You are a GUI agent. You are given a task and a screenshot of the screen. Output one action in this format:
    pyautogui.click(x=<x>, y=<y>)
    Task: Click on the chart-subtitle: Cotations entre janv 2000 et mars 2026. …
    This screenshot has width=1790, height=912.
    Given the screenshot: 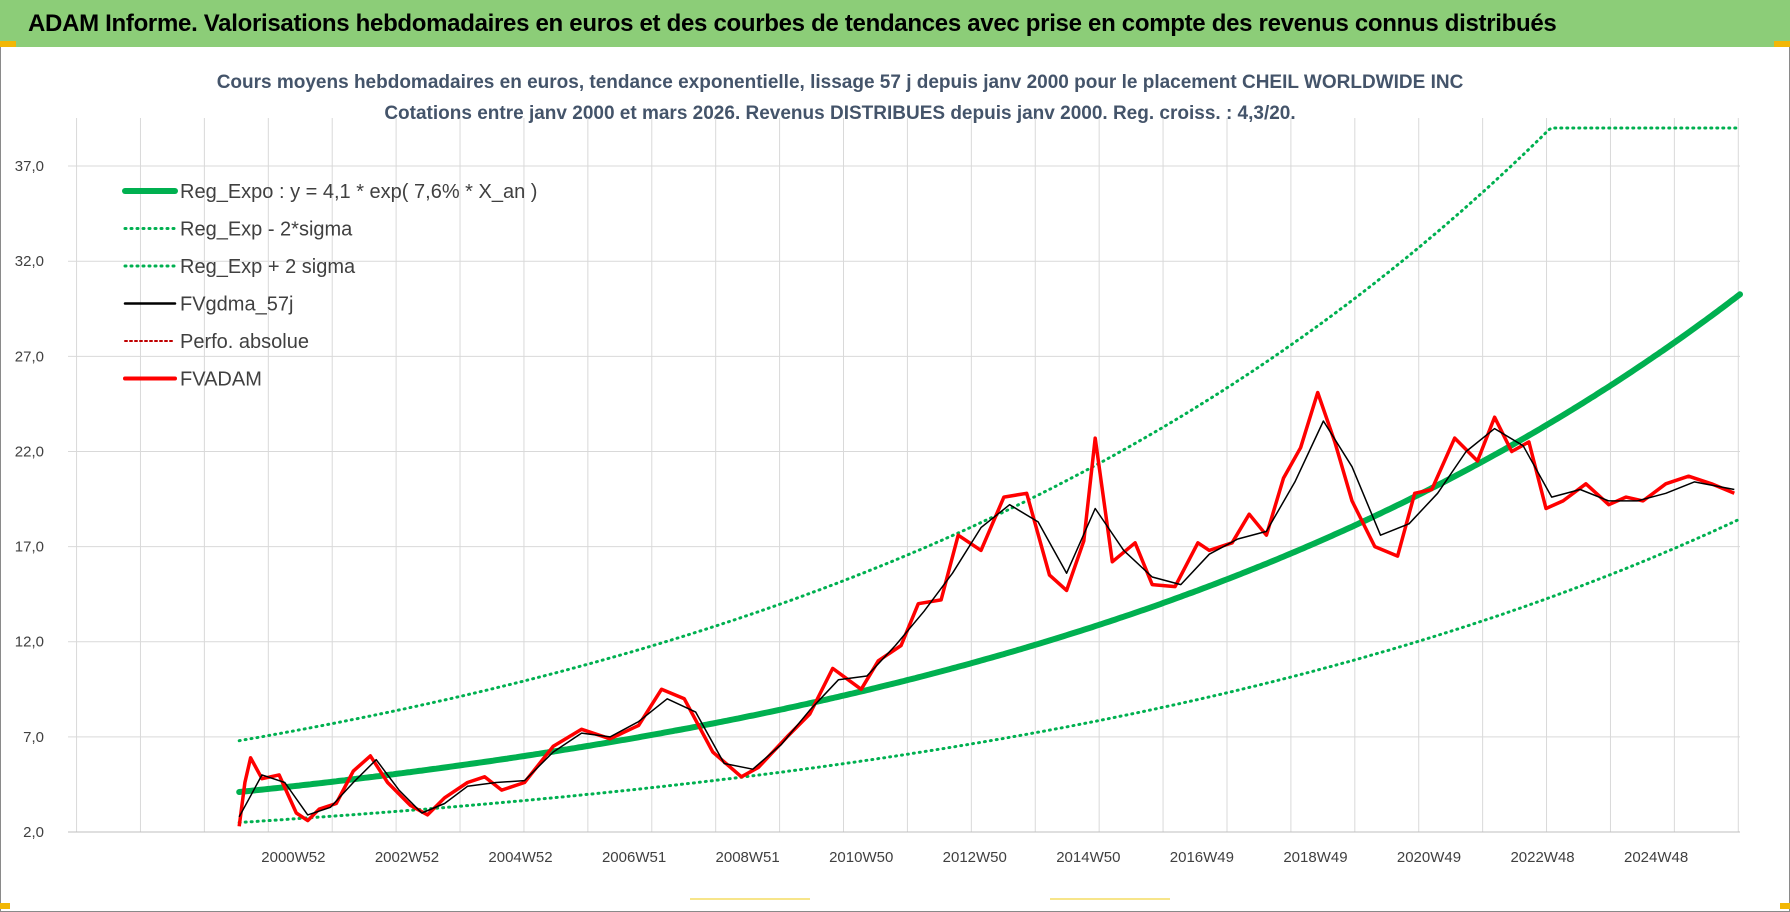 What is the action you would take?
    pyautogui.click(x=840, y=113)
    